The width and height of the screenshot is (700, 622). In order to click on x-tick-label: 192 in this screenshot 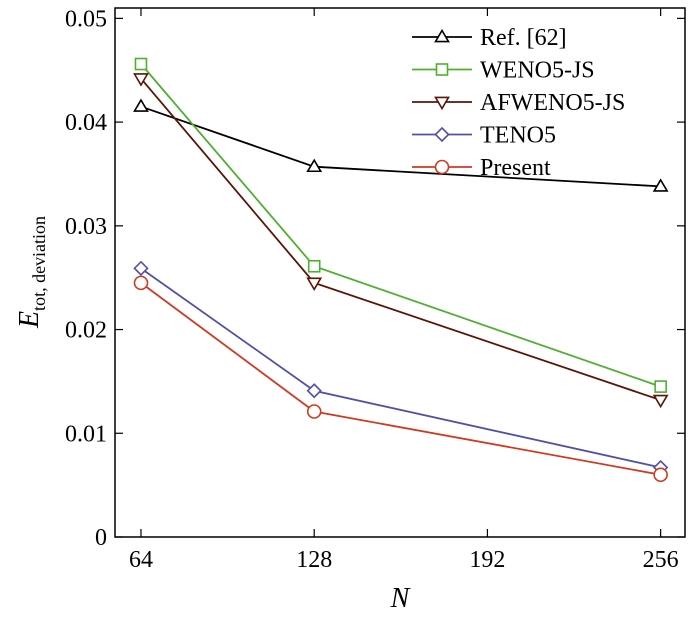, I will do `click(487, 560)`.